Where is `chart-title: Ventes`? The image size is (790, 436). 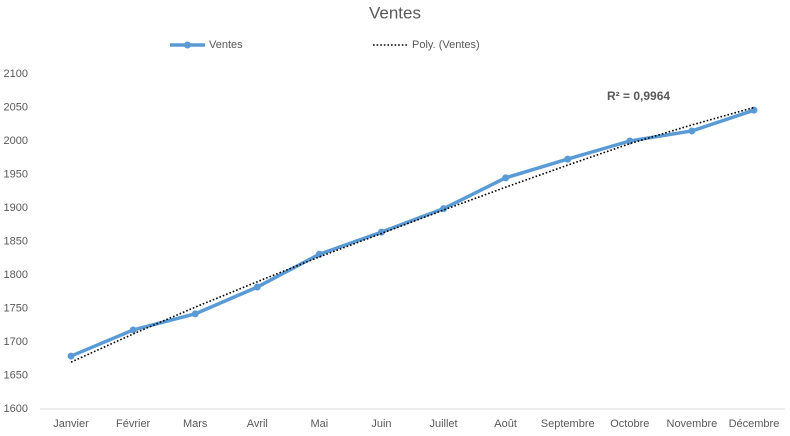
chart-title: Ventes is located at coordinates (395, 12).